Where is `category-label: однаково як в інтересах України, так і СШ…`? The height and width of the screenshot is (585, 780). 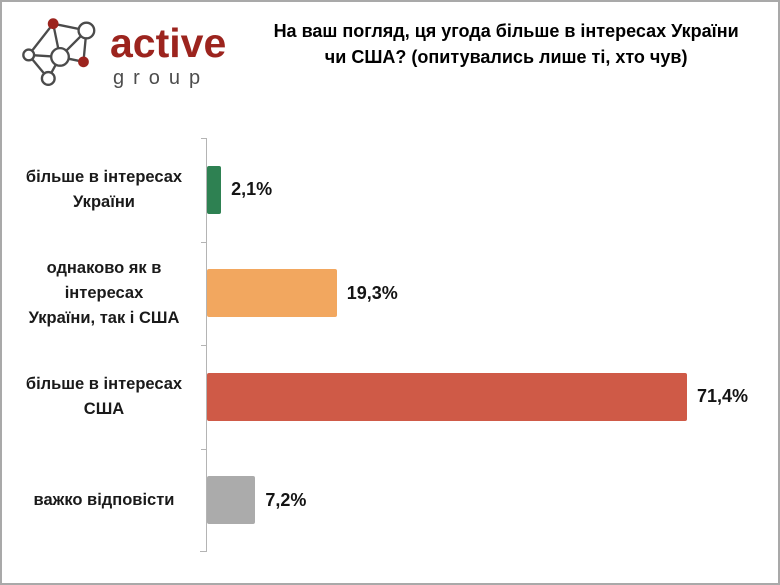
category-label: однаково як в інтересах України, так і СШ… is located at coordinates (104, 292).